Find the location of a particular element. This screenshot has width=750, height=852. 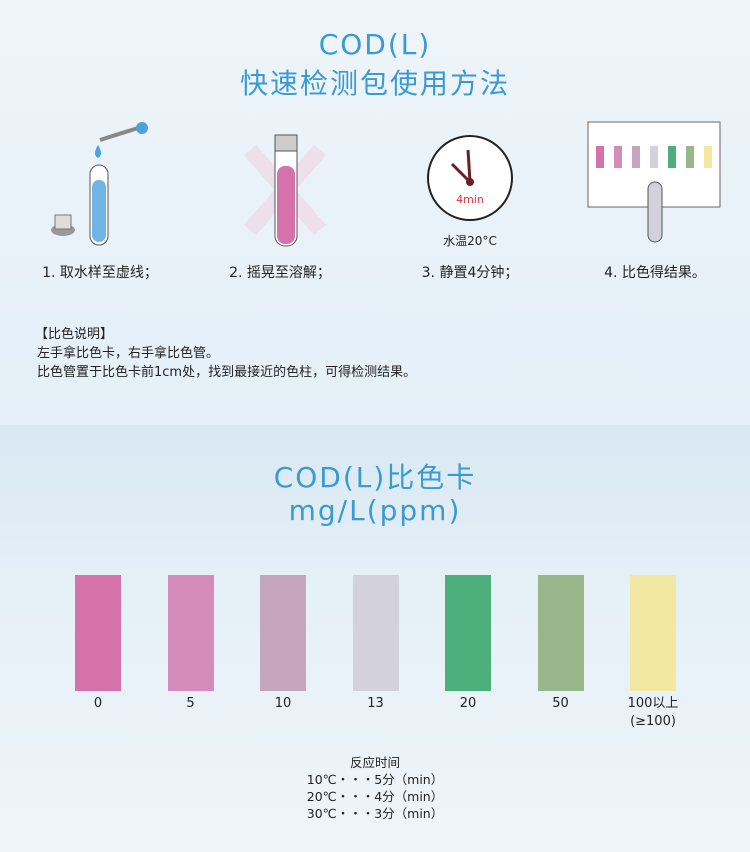

swatch-value: 5 is located at coordinates (190, 703).